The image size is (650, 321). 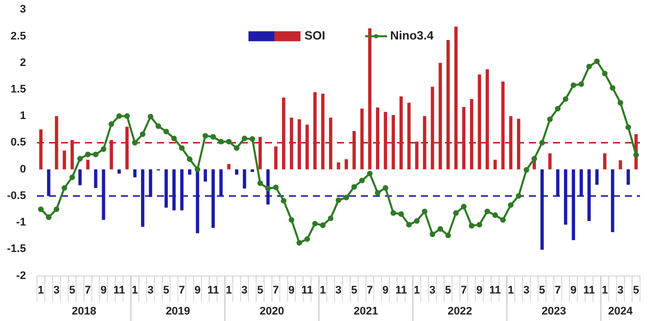 What do you see at coordinates (21, 276) in the screenshot?
I see `y-tick-label: -2` at bounding box center [21, 276].